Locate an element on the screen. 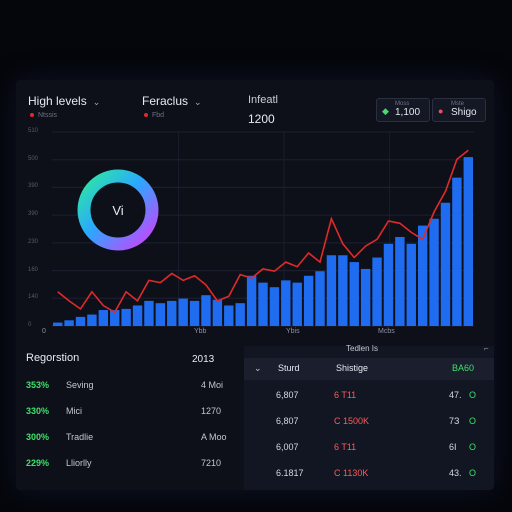  list-item-name: Lliorlly is located at coordinates (79, 463).